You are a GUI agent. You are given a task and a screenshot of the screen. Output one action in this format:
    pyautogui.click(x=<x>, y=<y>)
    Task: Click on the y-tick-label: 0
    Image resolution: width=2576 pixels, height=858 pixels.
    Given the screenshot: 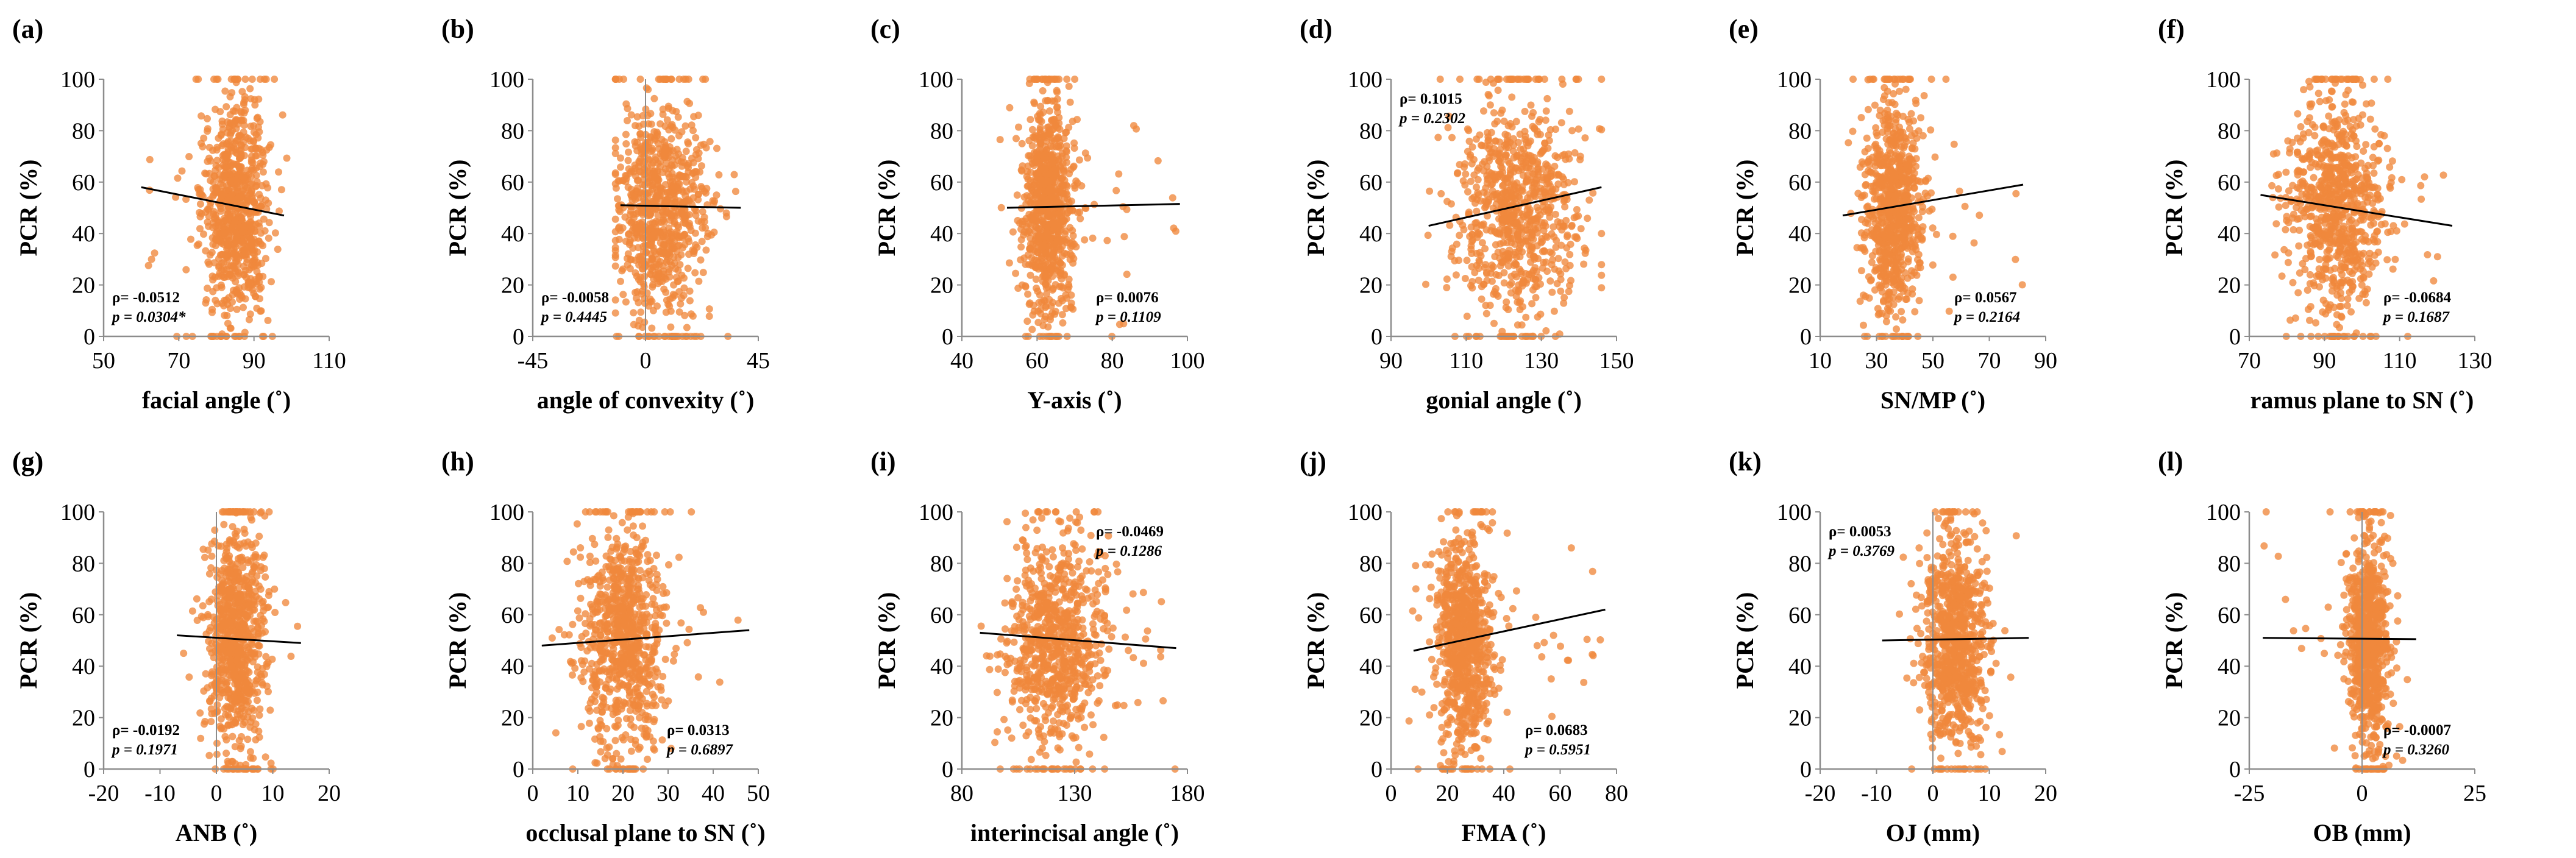 What is the action you would take?
    pyautogui.click(x=947, y=337)
    